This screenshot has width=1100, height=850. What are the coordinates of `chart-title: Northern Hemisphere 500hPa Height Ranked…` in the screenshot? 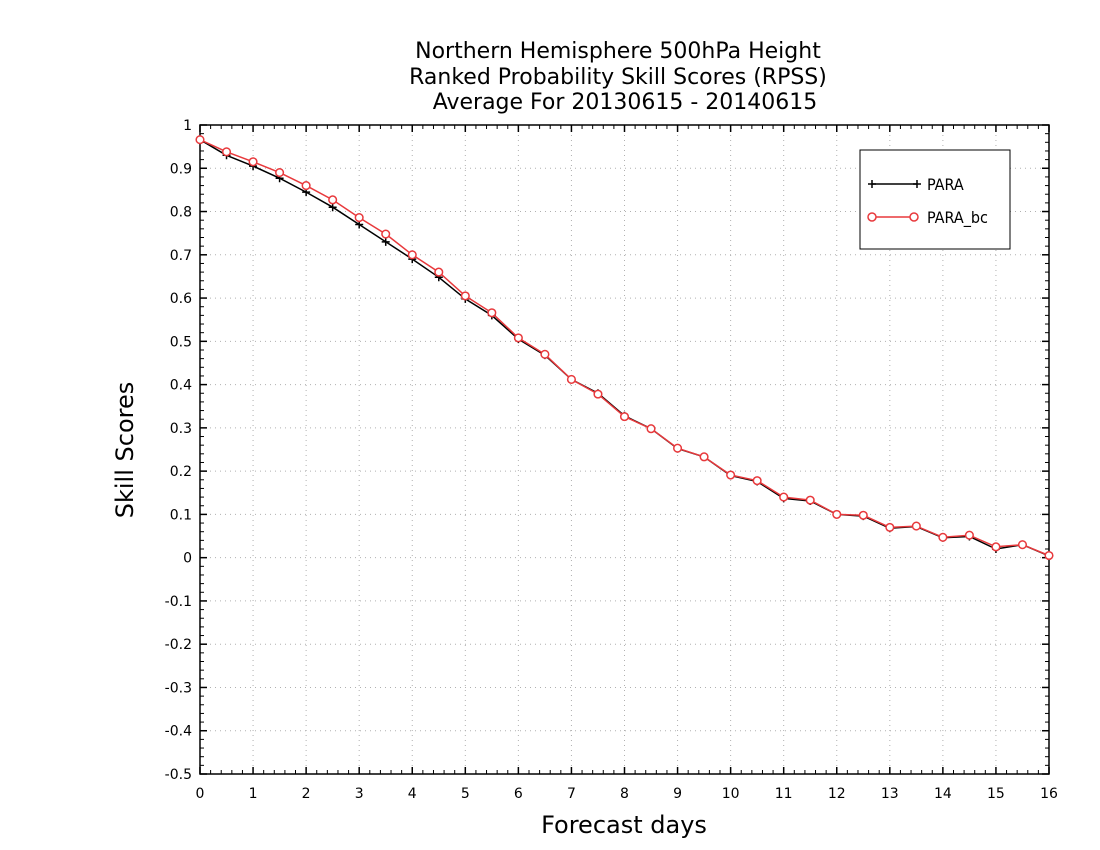 It's located at (618, 77).